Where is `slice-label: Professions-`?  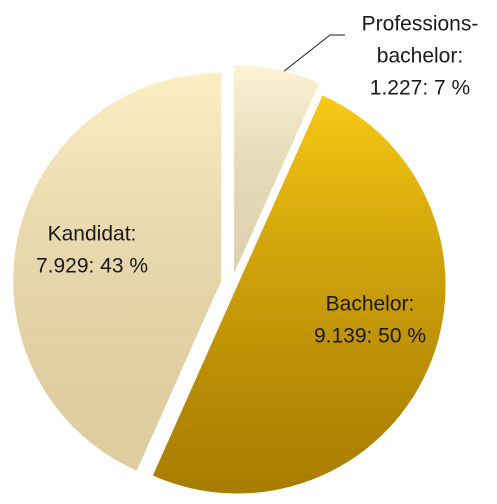 slice-label: Professions- is located at coordinates (420, 24).